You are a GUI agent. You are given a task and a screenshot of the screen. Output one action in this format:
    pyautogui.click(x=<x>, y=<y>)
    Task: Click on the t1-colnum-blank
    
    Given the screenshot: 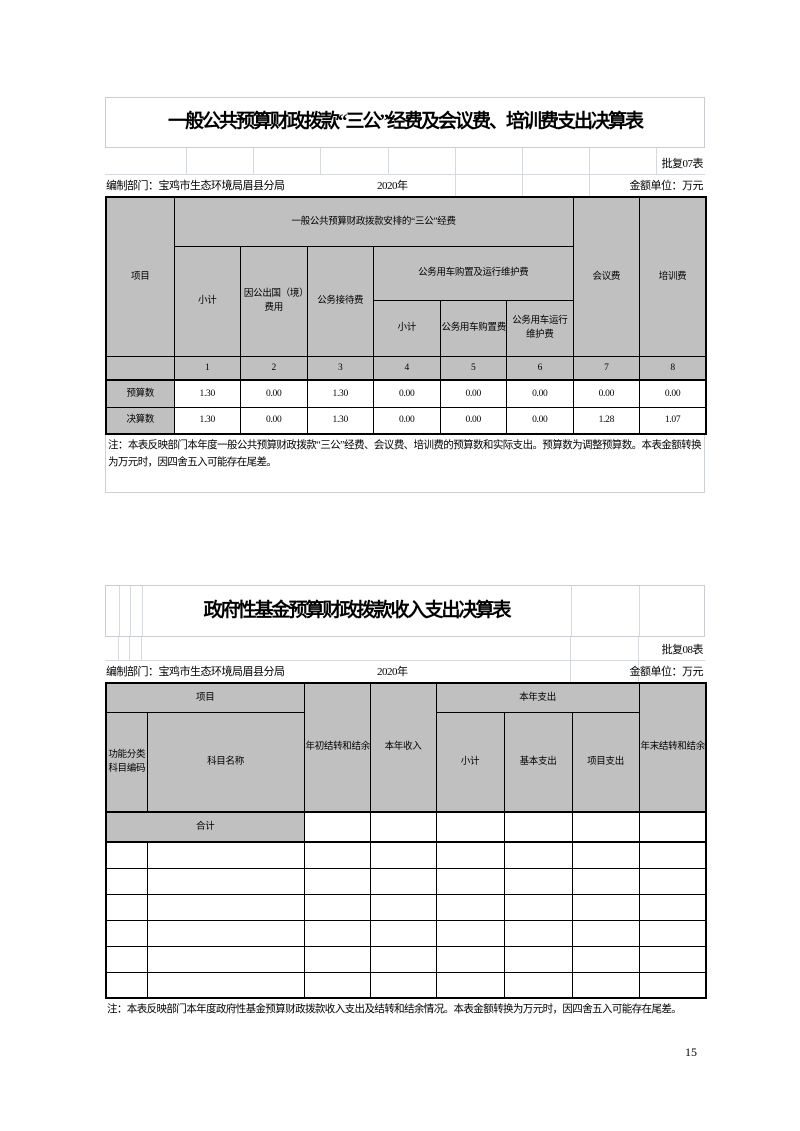 What is the action you would take?
    pyautogui.click(x=140, y=368)
    